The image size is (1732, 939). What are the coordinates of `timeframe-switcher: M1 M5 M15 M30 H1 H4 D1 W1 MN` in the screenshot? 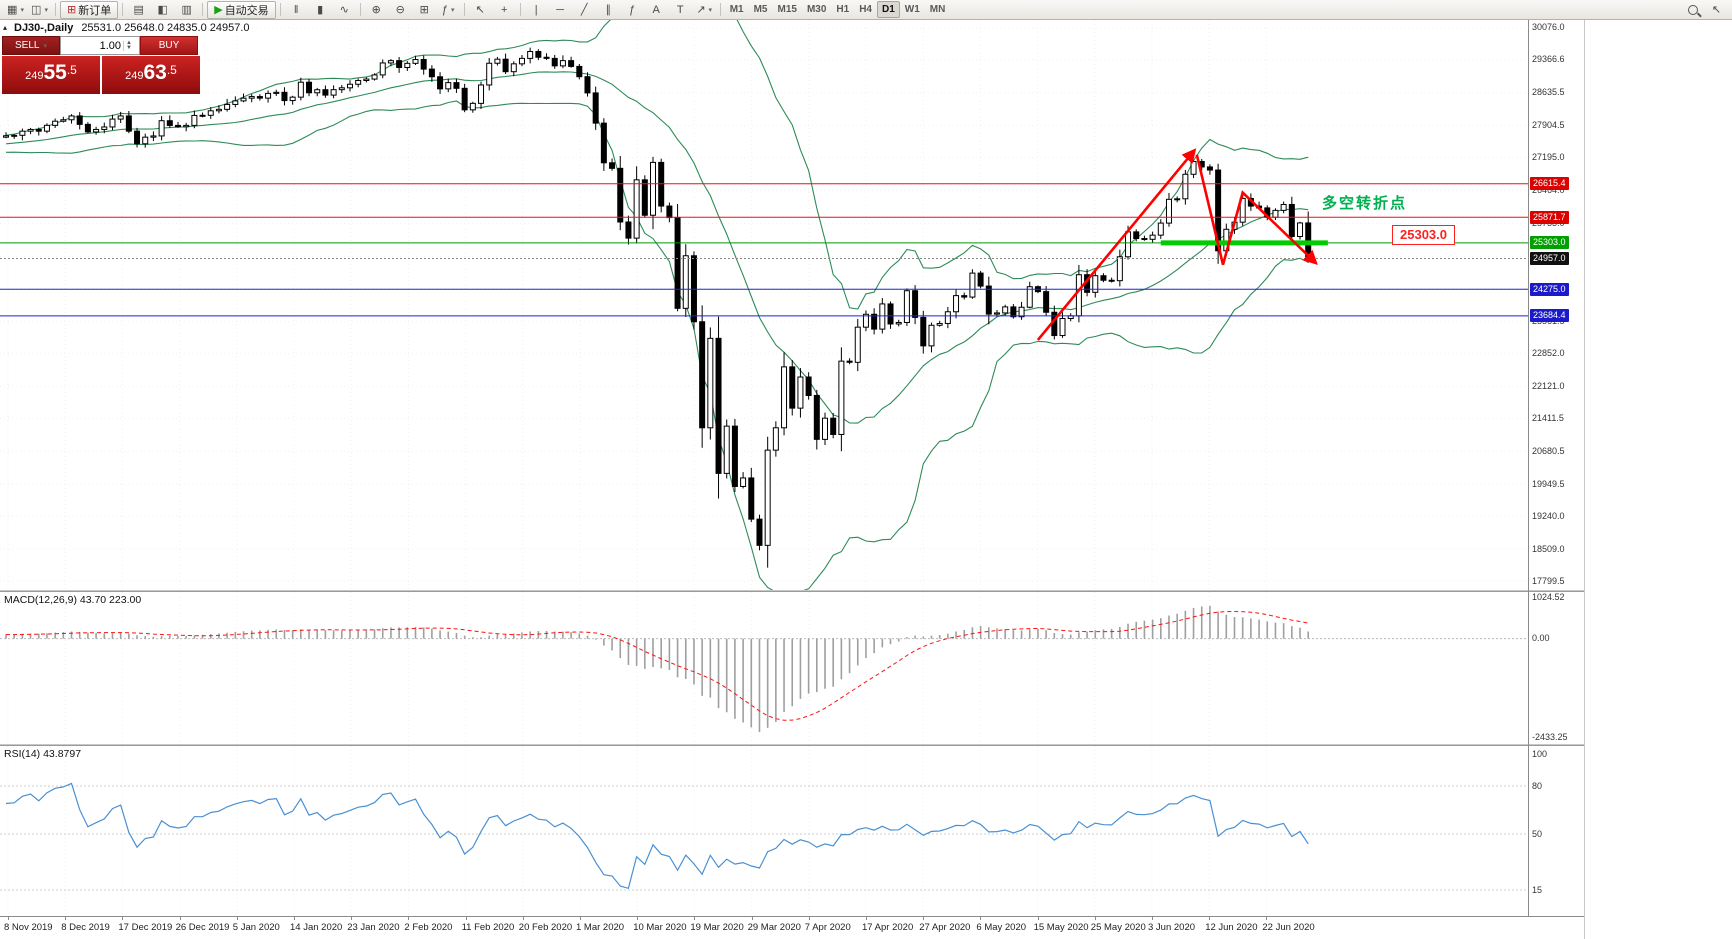 It's located at (838, 9).